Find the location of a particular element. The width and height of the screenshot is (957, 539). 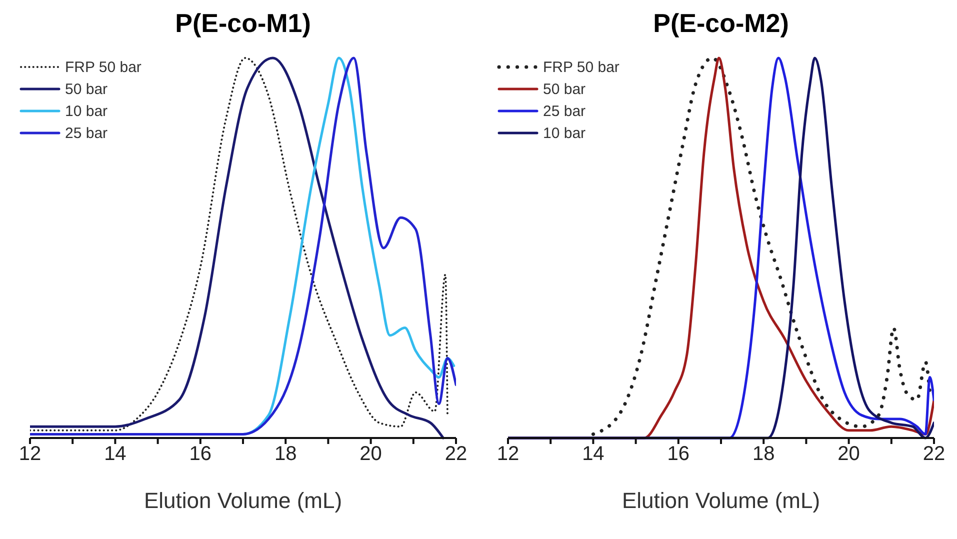

chart-title: P(E-co-M2) is located at coordinates (721, 24).